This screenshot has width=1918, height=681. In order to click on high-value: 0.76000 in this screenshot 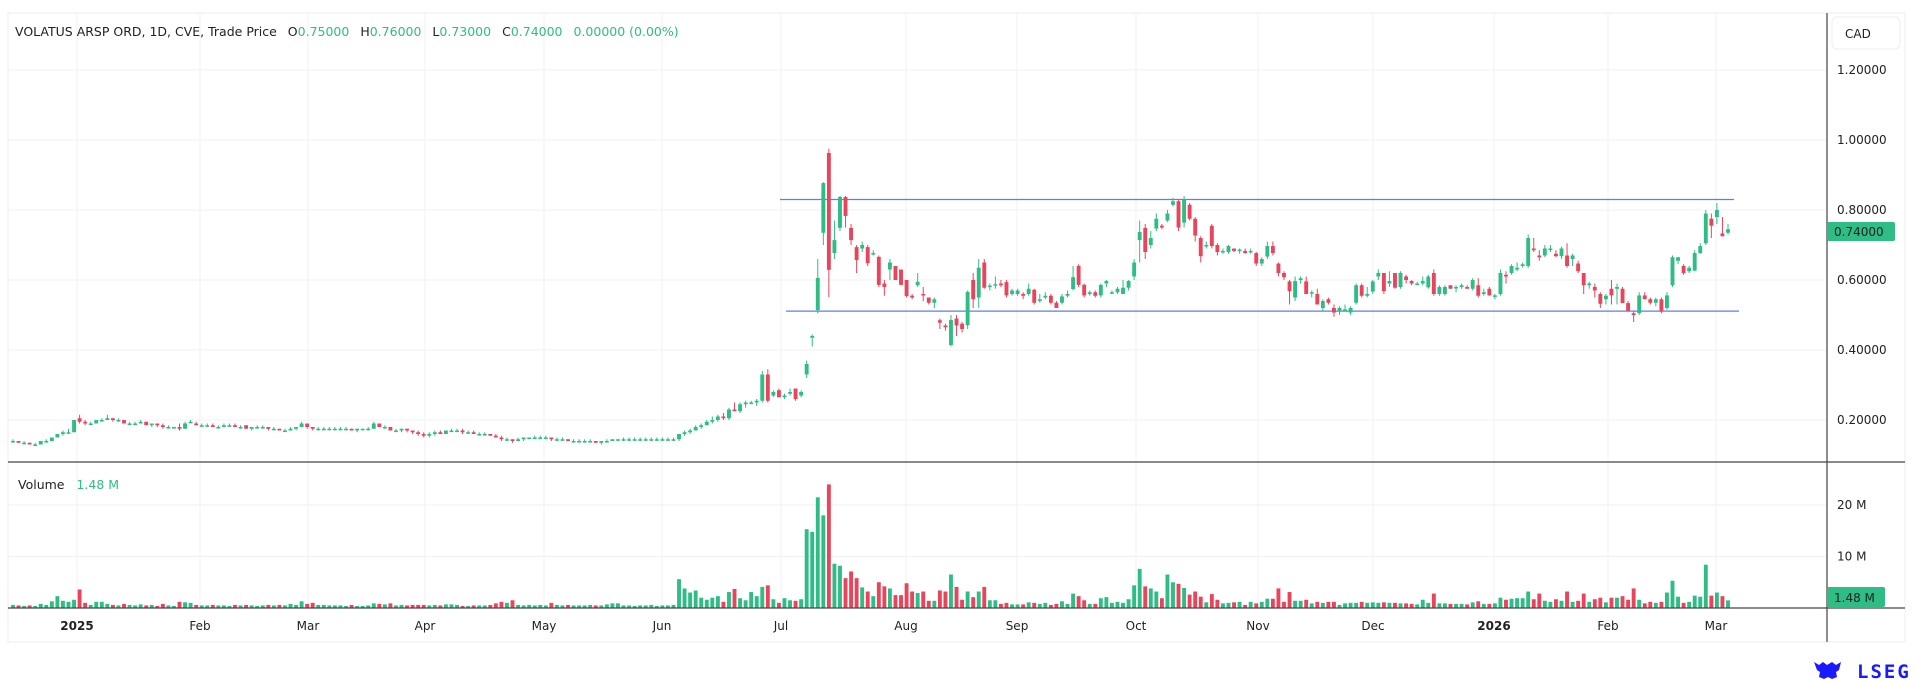, I will do `click(396, 31)`.